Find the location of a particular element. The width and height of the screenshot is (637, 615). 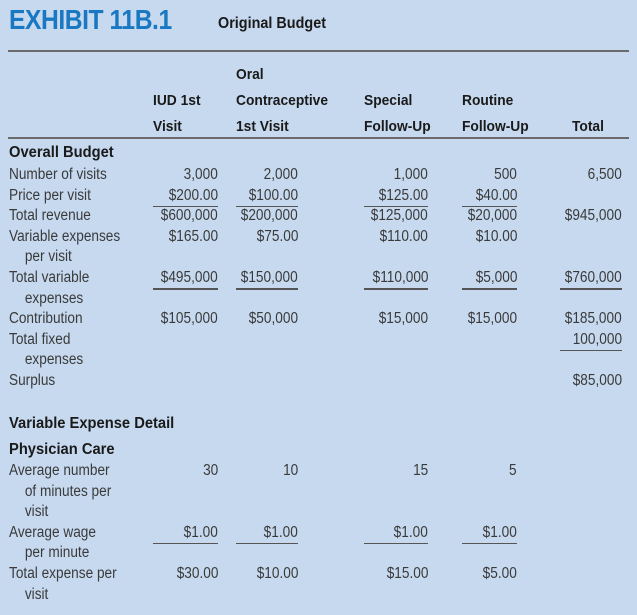

row-label: Variable expenses per visit is located at coordinates (64, 247).